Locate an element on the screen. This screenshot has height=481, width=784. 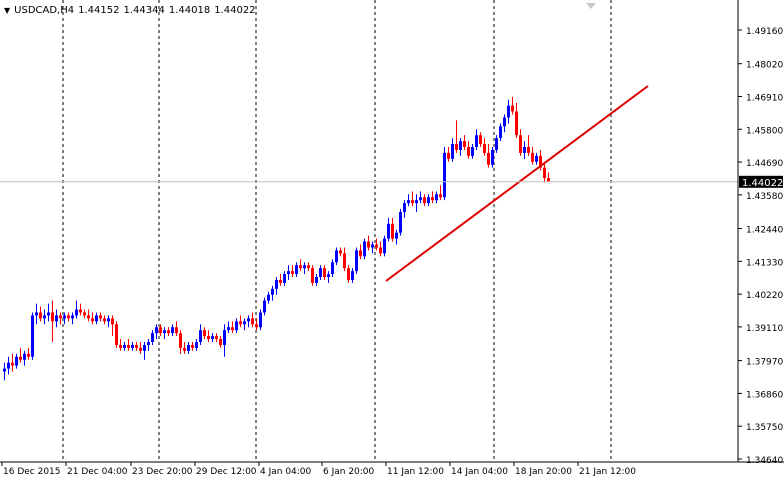
chart-shift-marker-icon is located at coordinates (591, 6).